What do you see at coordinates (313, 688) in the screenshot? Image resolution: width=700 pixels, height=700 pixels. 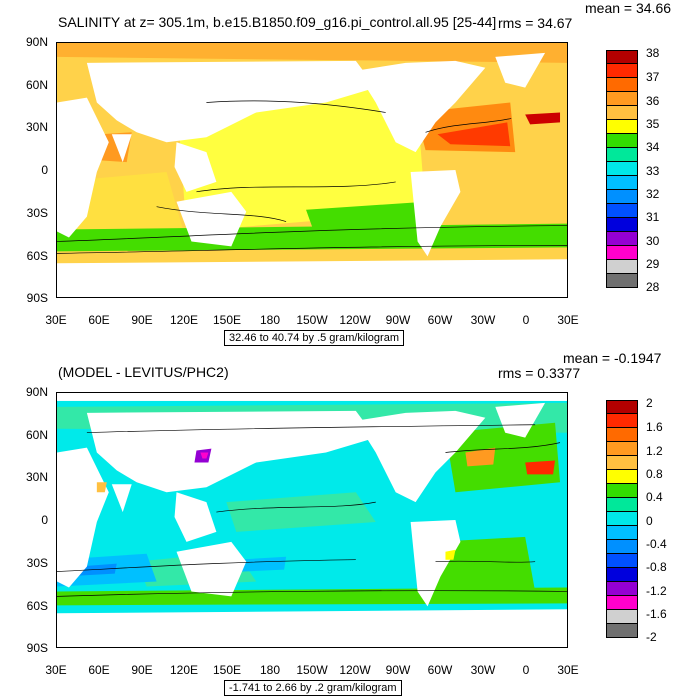 I see `contour-info-box: -1.741 to 2.66 by .2 gram/kilogram` at bounding box center [313, 688].